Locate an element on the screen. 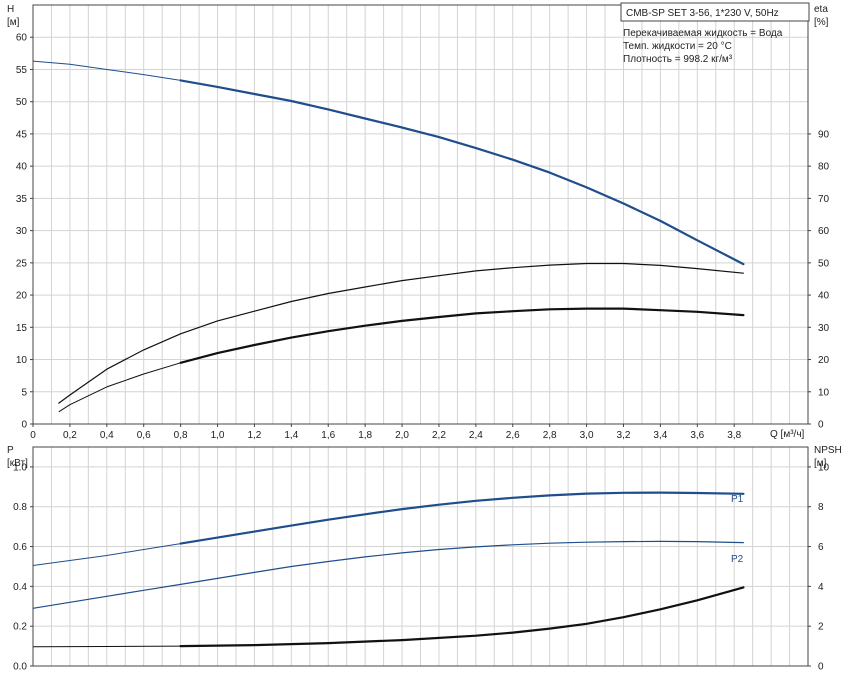 This screenshot has height=679, width=850. bottom-right-tick-label: 4 is located at coordinates (821, 587).